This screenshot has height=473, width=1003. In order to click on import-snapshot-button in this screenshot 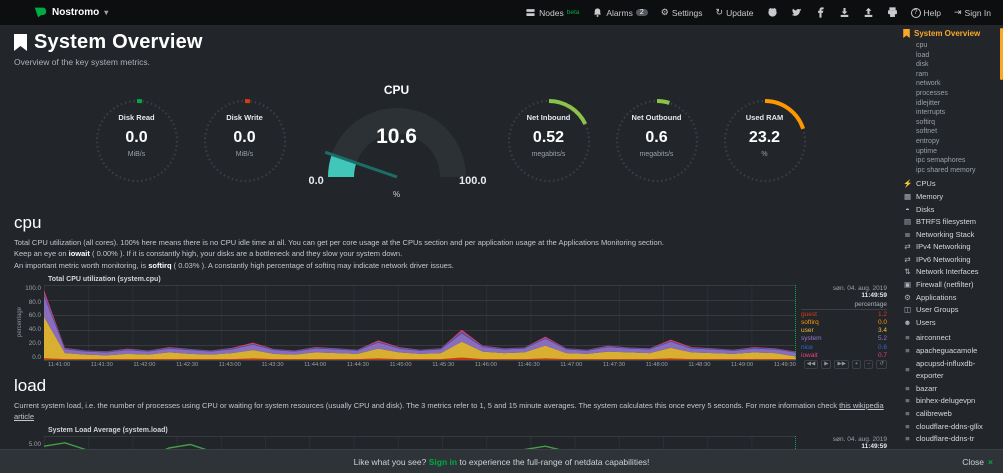, I will do `click(844, 12)`.